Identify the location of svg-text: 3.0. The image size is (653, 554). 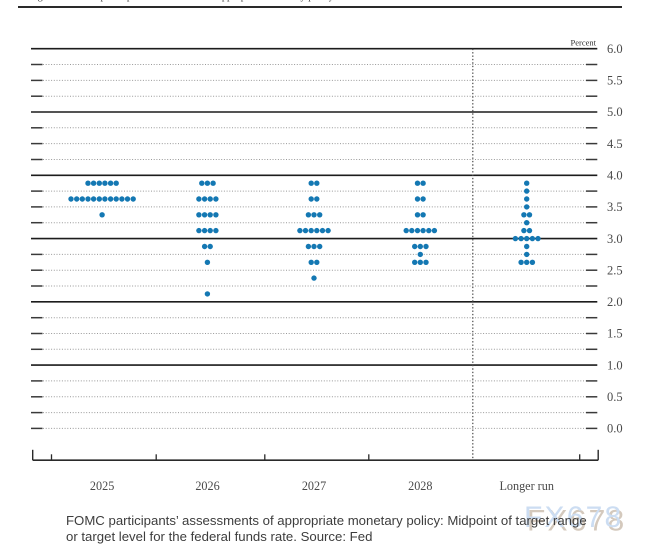
(615, 239).